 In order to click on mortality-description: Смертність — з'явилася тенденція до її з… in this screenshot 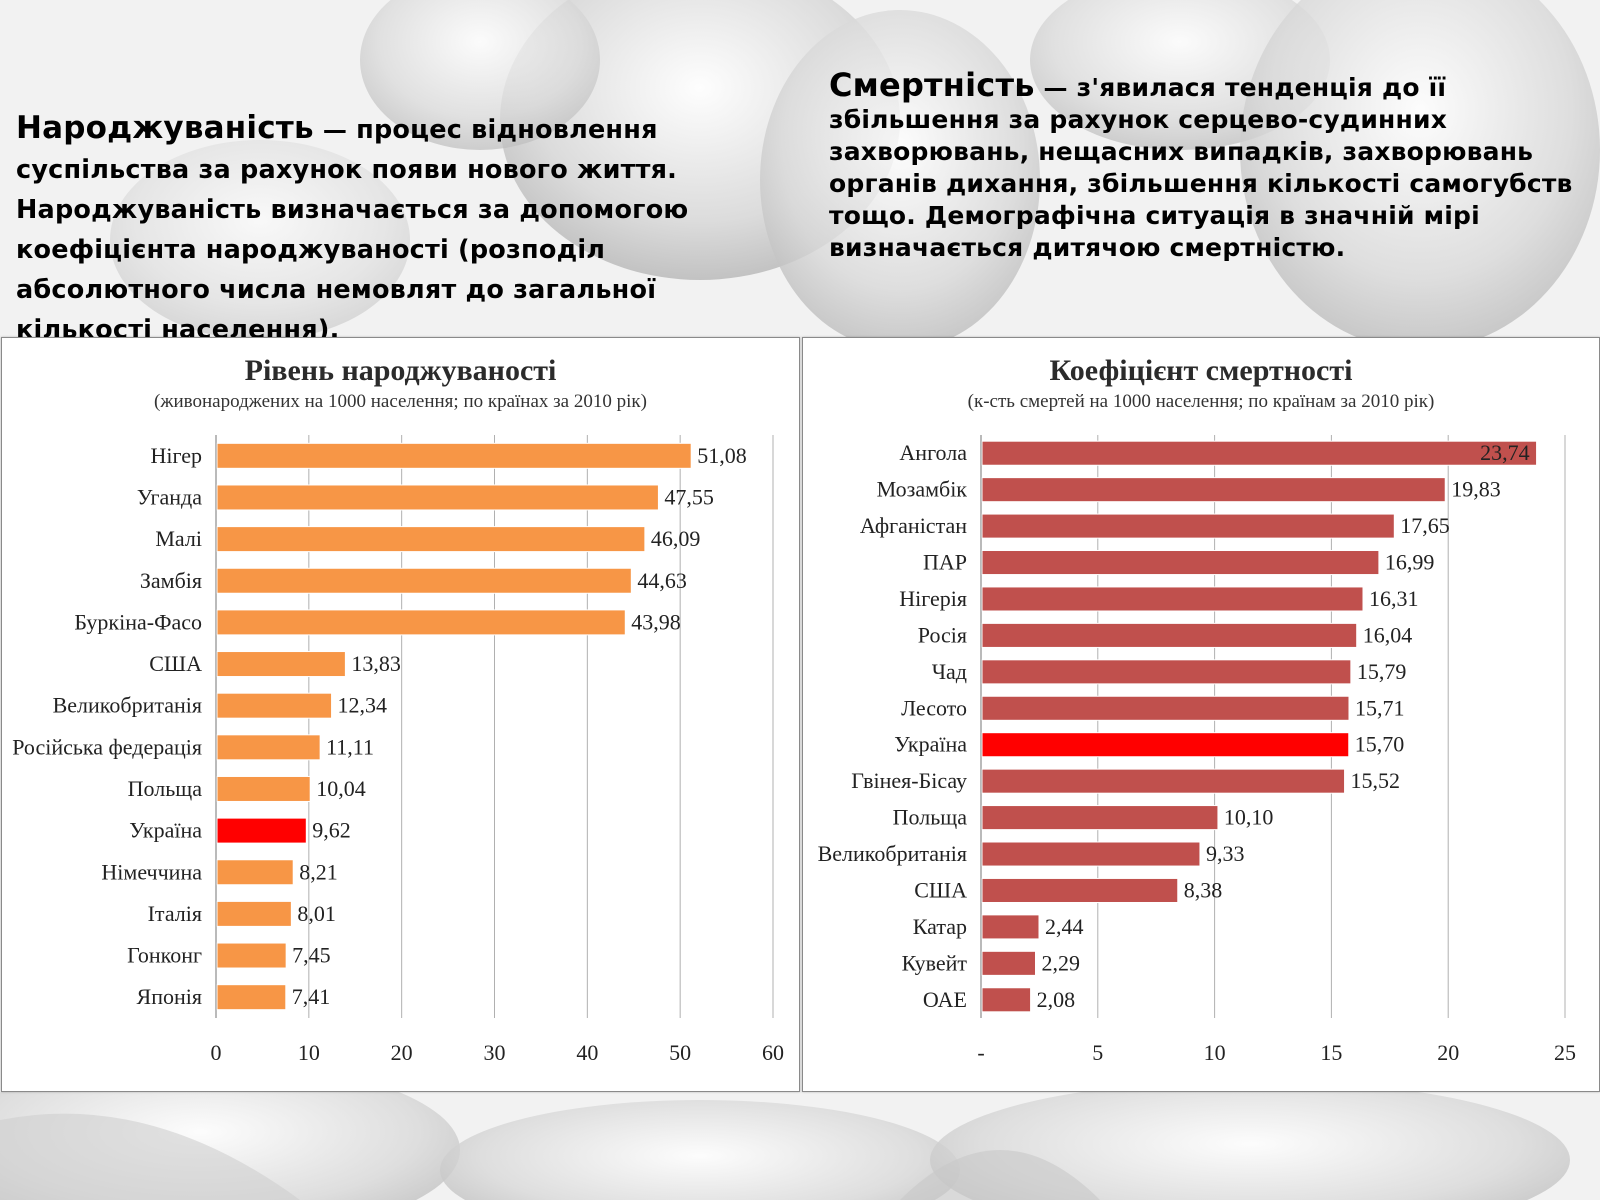, I will do `click(1209, 166)`.